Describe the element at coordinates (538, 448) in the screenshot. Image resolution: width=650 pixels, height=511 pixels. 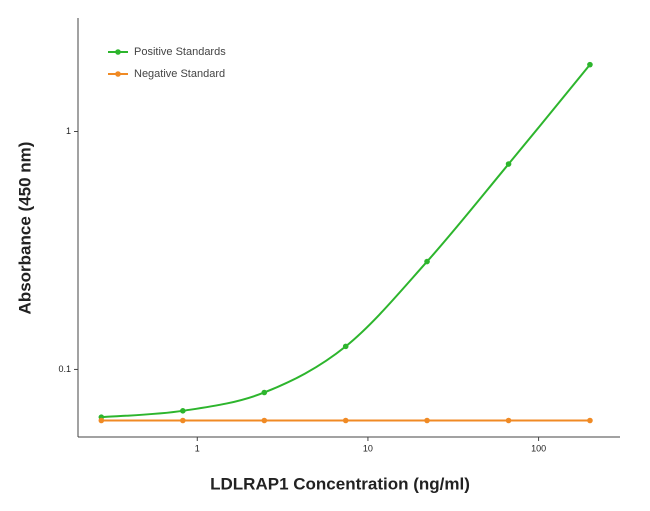
I see `x-tick-label: 100` at that location.